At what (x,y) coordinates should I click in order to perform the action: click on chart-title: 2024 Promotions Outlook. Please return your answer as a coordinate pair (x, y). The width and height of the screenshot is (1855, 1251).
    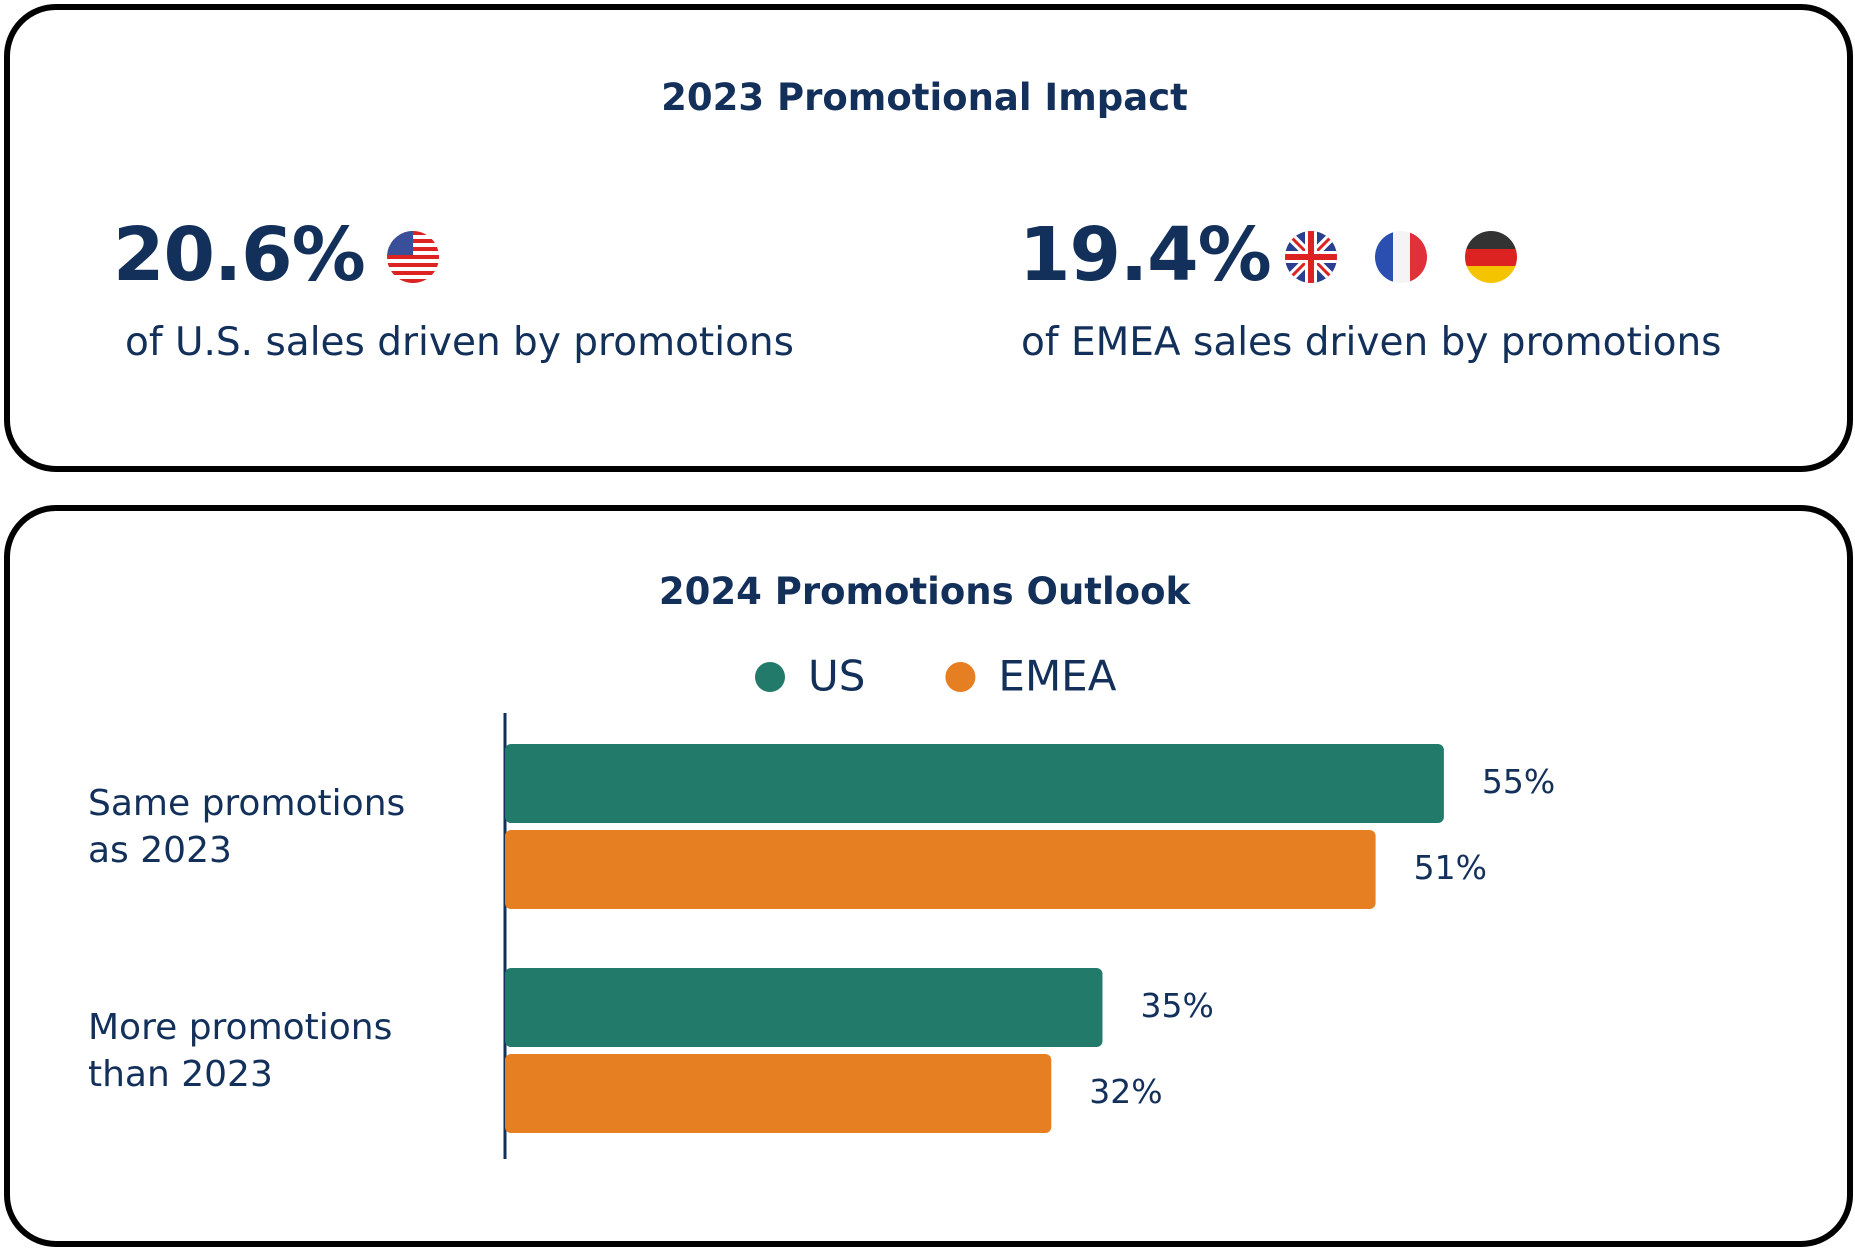
    Looking at the image, I should click on (924, 591).